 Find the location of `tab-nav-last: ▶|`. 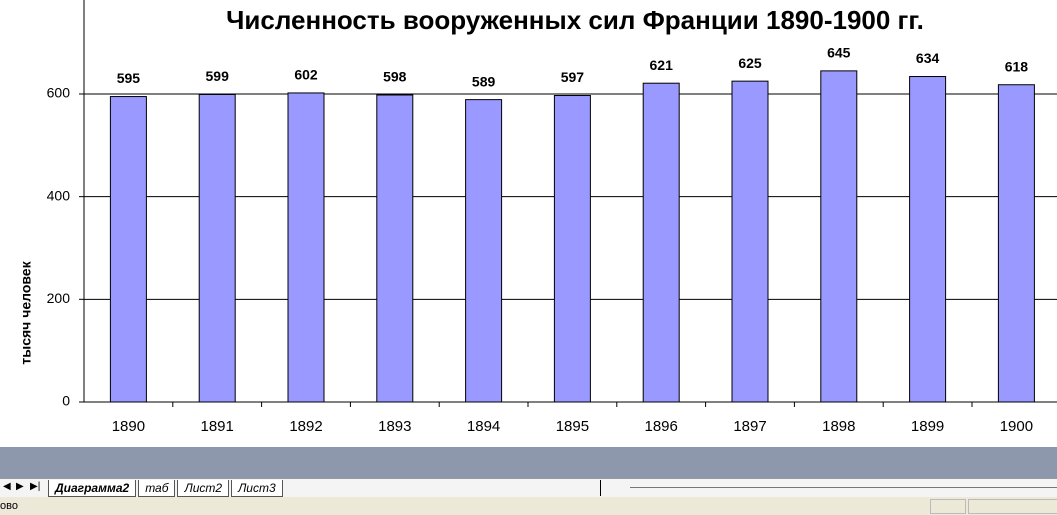

tab-nav-last: ▶| is located at coordinates (35, 486).